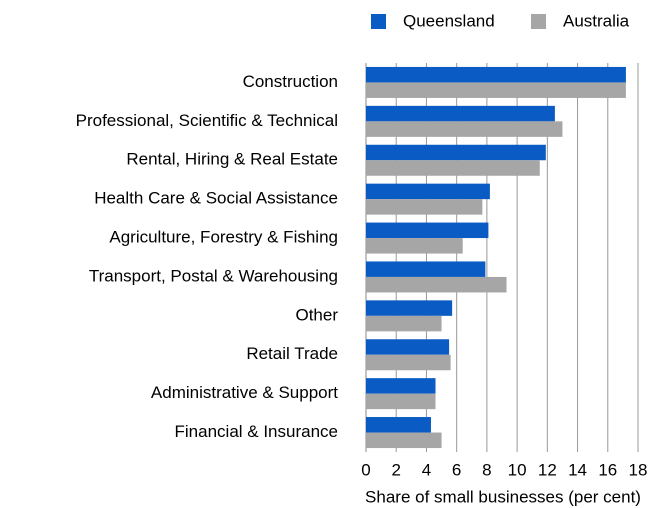 The height and width of the screenshot is (508, 671). Describe the element at coordinates (607, 469) in the screenshot. I see `x-tick-label: 16` at that location.